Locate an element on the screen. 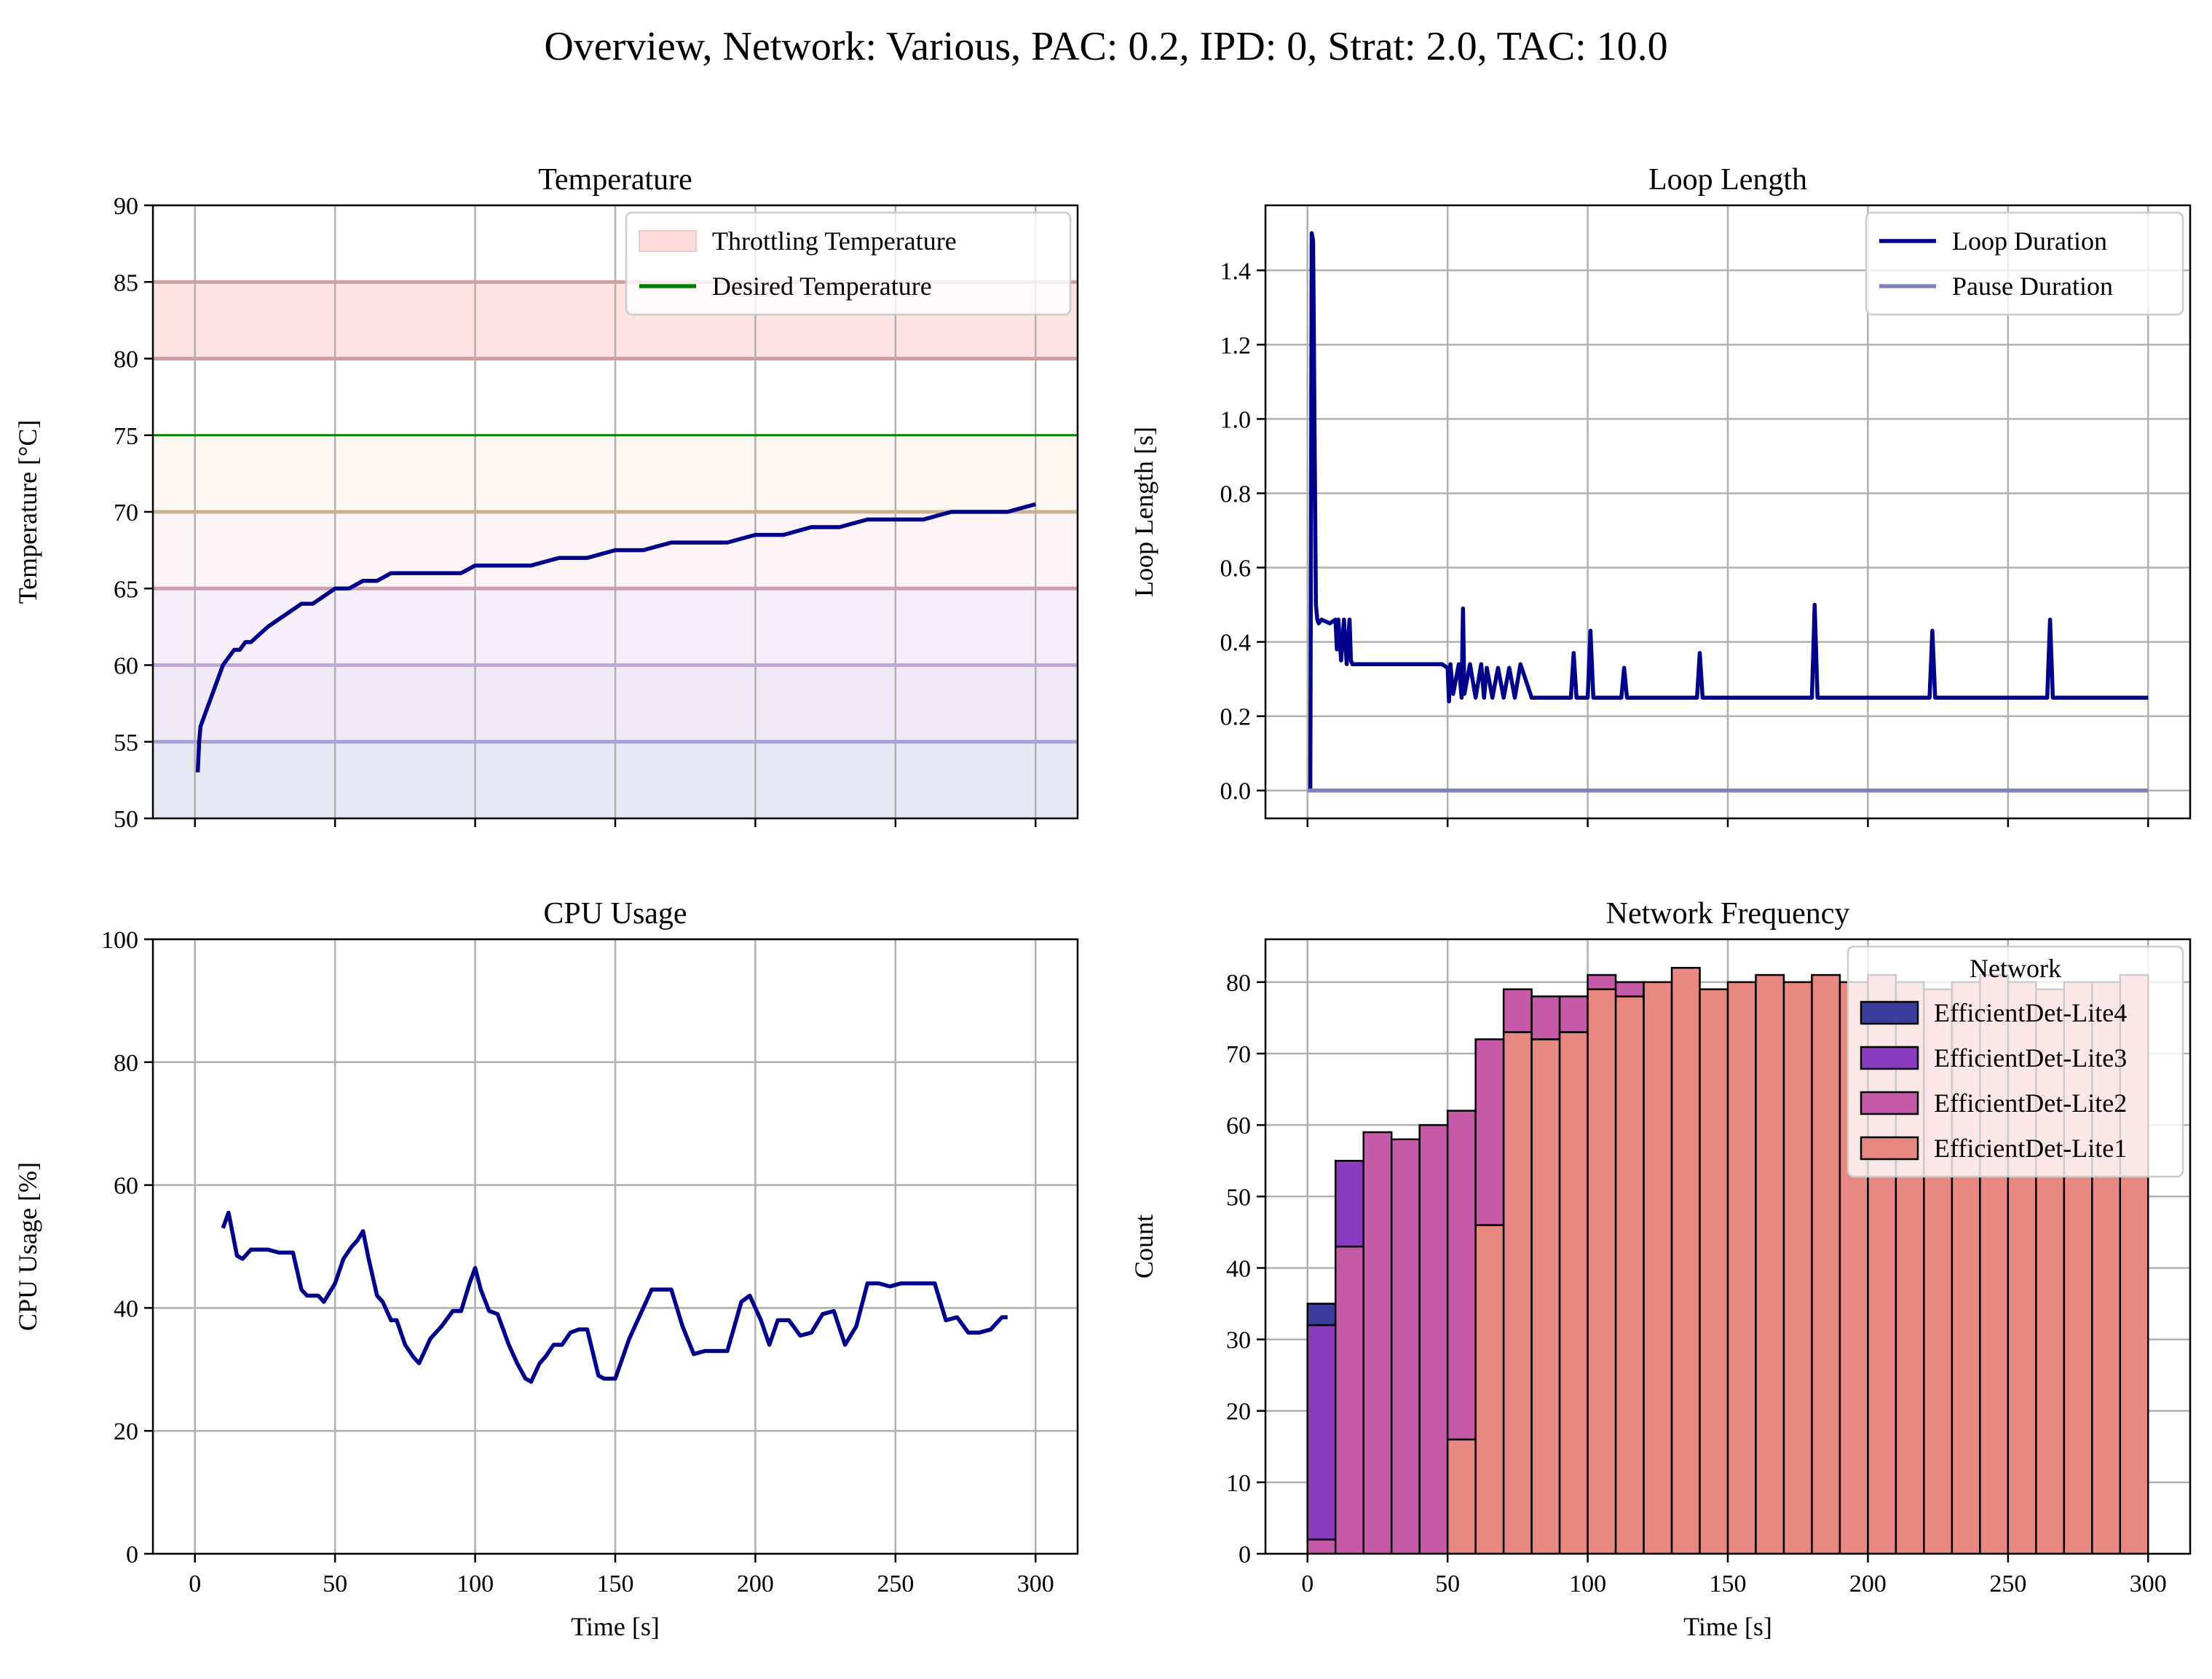 This screenshot has height=1679, width=2212. cpu-usage-ytick-label-5: 100 is located at coordinates (119, 940).